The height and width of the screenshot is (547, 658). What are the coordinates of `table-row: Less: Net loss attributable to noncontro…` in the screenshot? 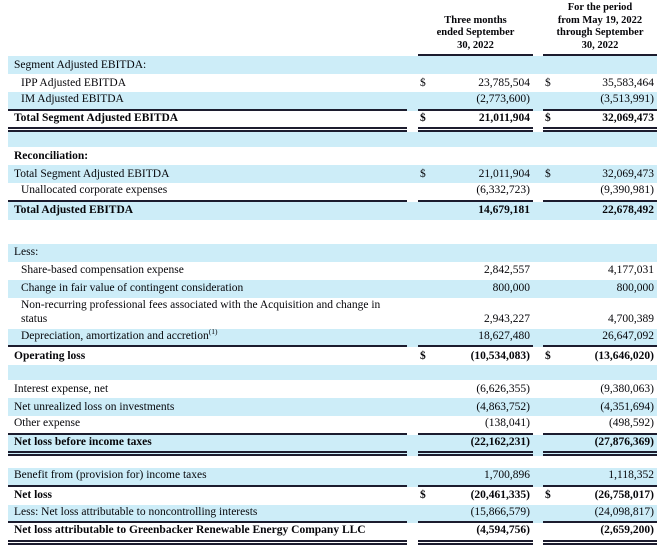 It's located at (332, 513).